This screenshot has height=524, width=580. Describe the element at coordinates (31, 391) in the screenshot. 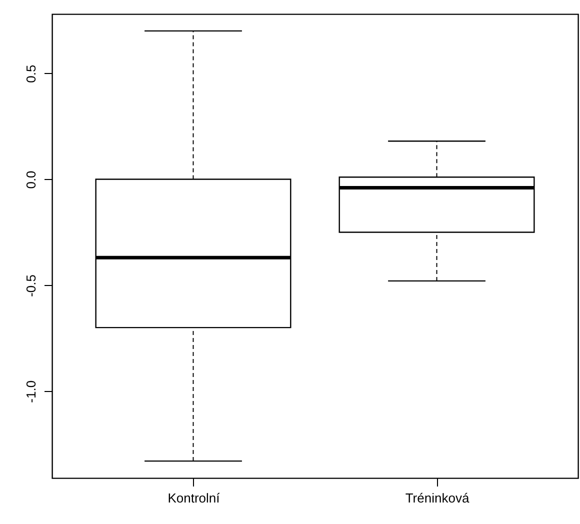

I see `y-tick-label: -1.0` at that location.